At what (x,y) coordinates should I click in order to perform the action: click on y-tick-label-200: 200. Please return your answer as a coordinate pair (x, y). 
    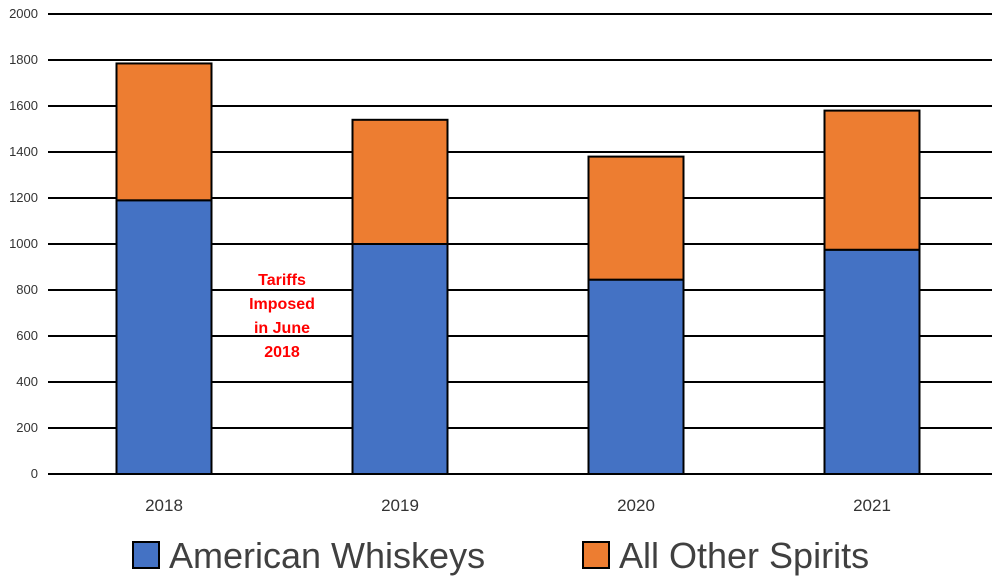
    Looking at the image, I should click on (27, 427).